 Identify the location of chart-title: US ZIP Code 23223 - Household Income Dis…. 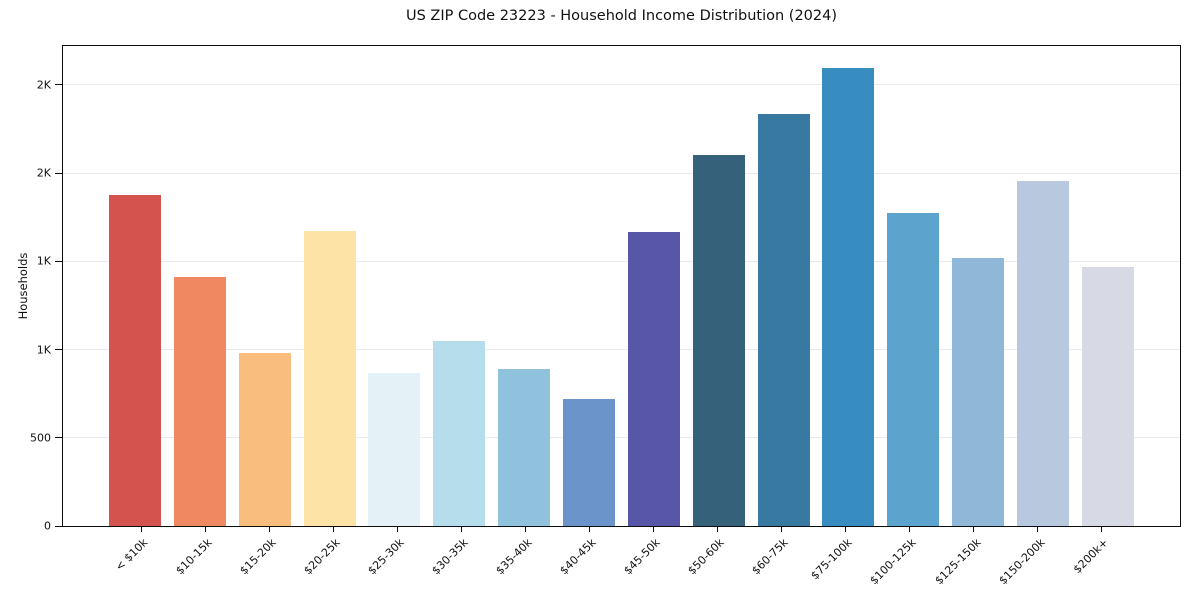
(621, 16).